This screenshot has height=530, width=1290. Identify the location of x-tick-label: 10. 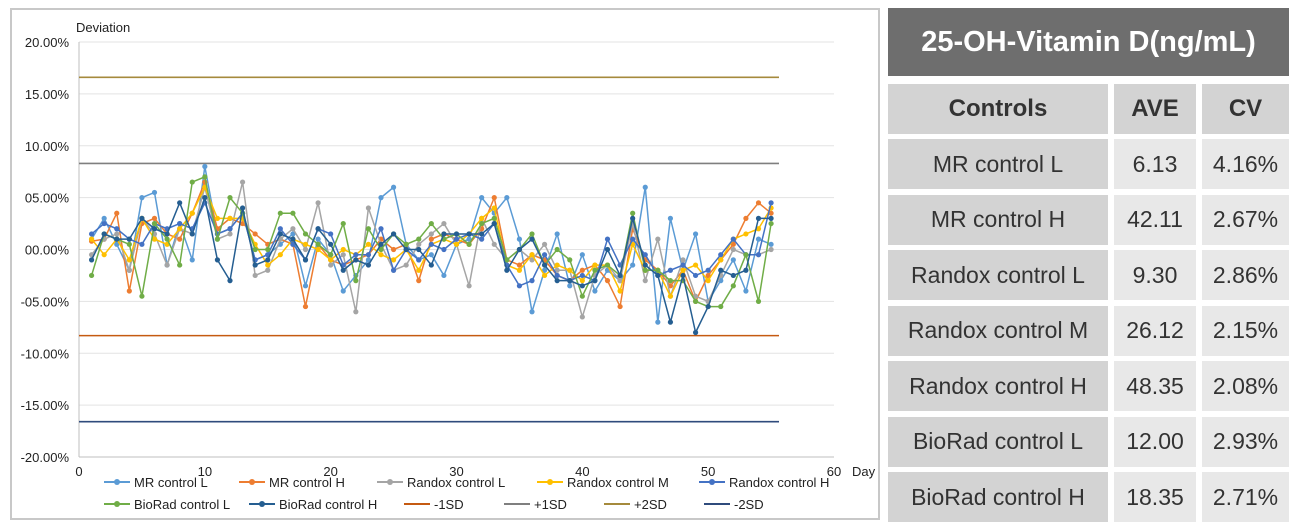
(205, 471).